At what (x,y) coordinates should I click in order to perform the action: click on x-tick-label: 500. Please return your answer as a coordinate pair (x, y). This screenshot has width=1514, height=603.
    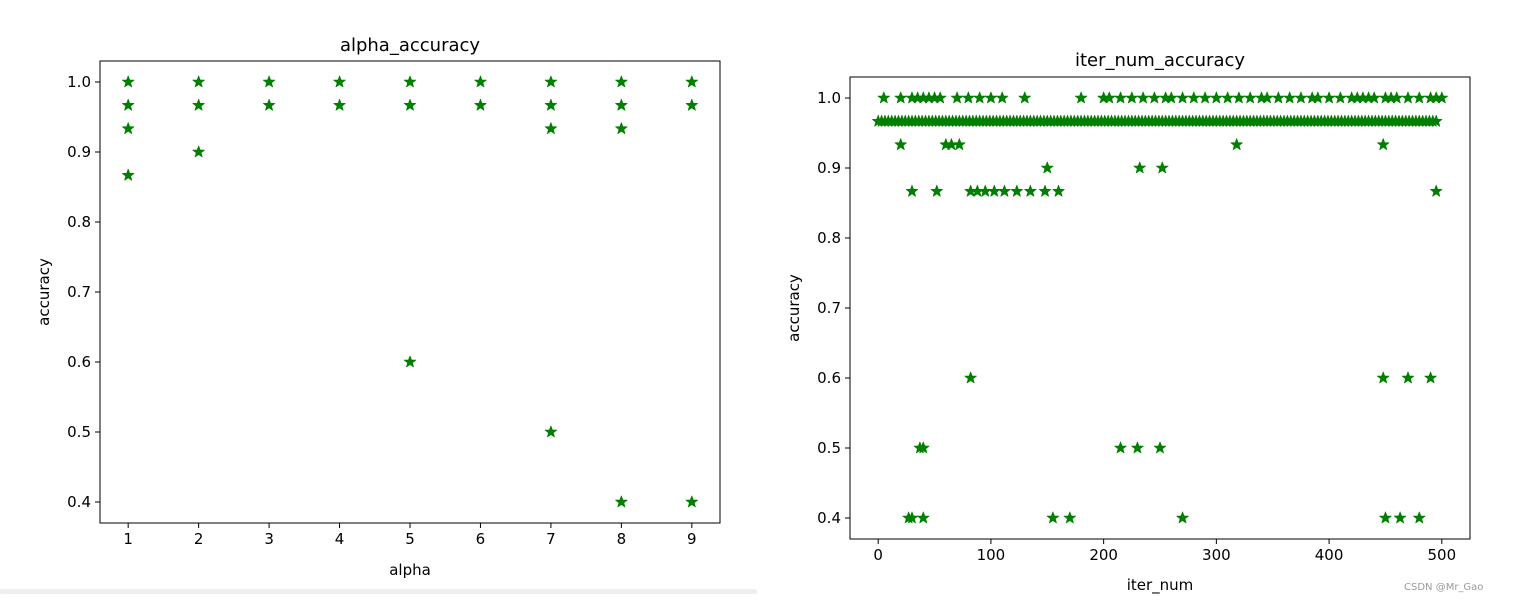
    Looking at the image, I should click on (1441, 555).